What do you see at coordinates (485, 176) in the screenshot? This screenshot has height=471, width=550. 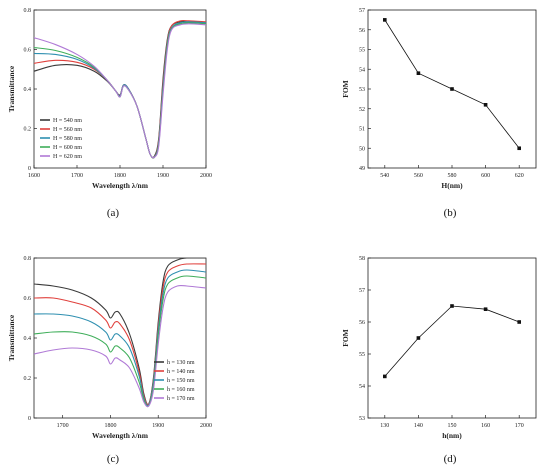 I see `x-tick-label: 600` at bounding box center [485, 176].